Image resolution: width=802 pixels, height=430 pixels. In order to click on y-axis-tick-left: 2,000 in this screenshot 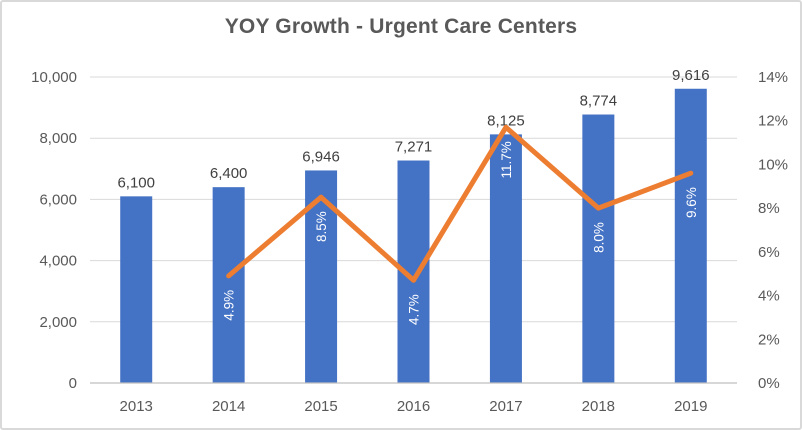, I will do `click(58, 322)`.